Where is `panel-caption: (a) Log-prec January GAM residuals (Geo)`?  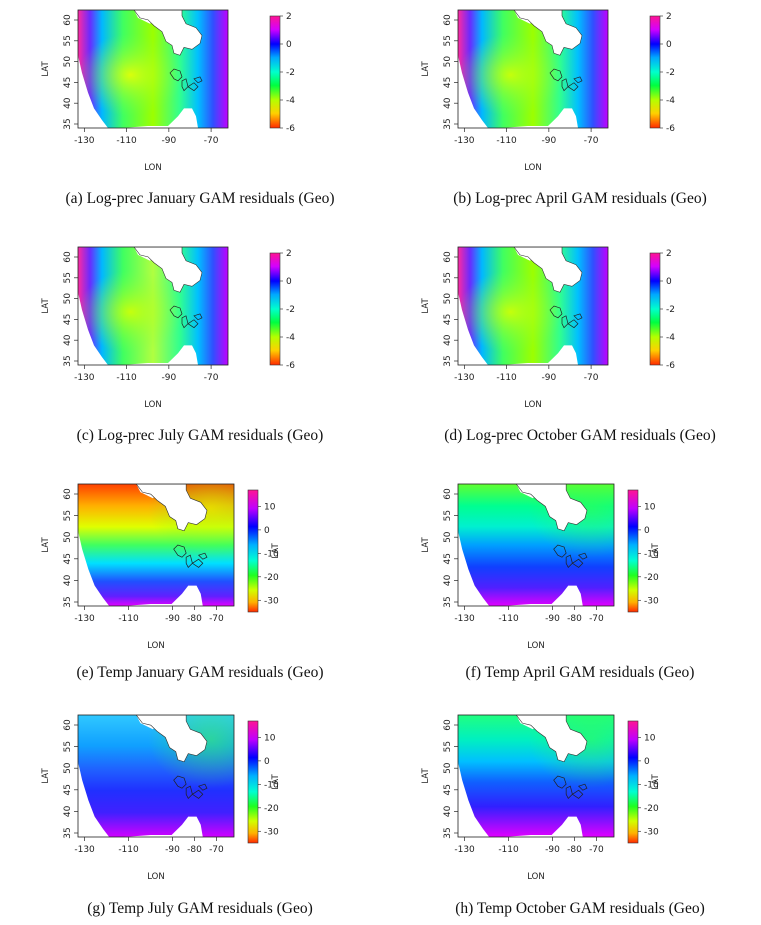 panel-caption: (a) Log-prec January GAM residuals (Geo) is located at coordinates (200, 198).